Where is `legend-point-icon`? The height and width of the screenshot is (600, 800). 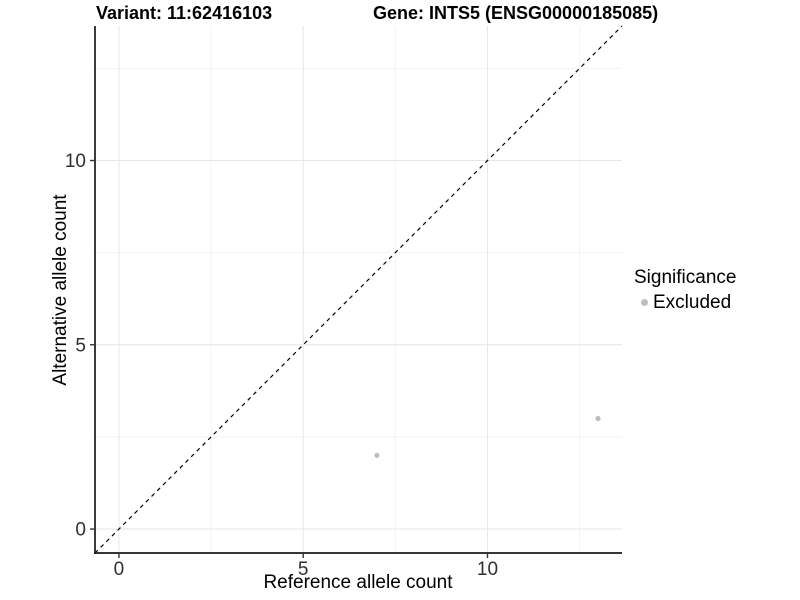
legend-point-icon is located at coordinates (644, 302).